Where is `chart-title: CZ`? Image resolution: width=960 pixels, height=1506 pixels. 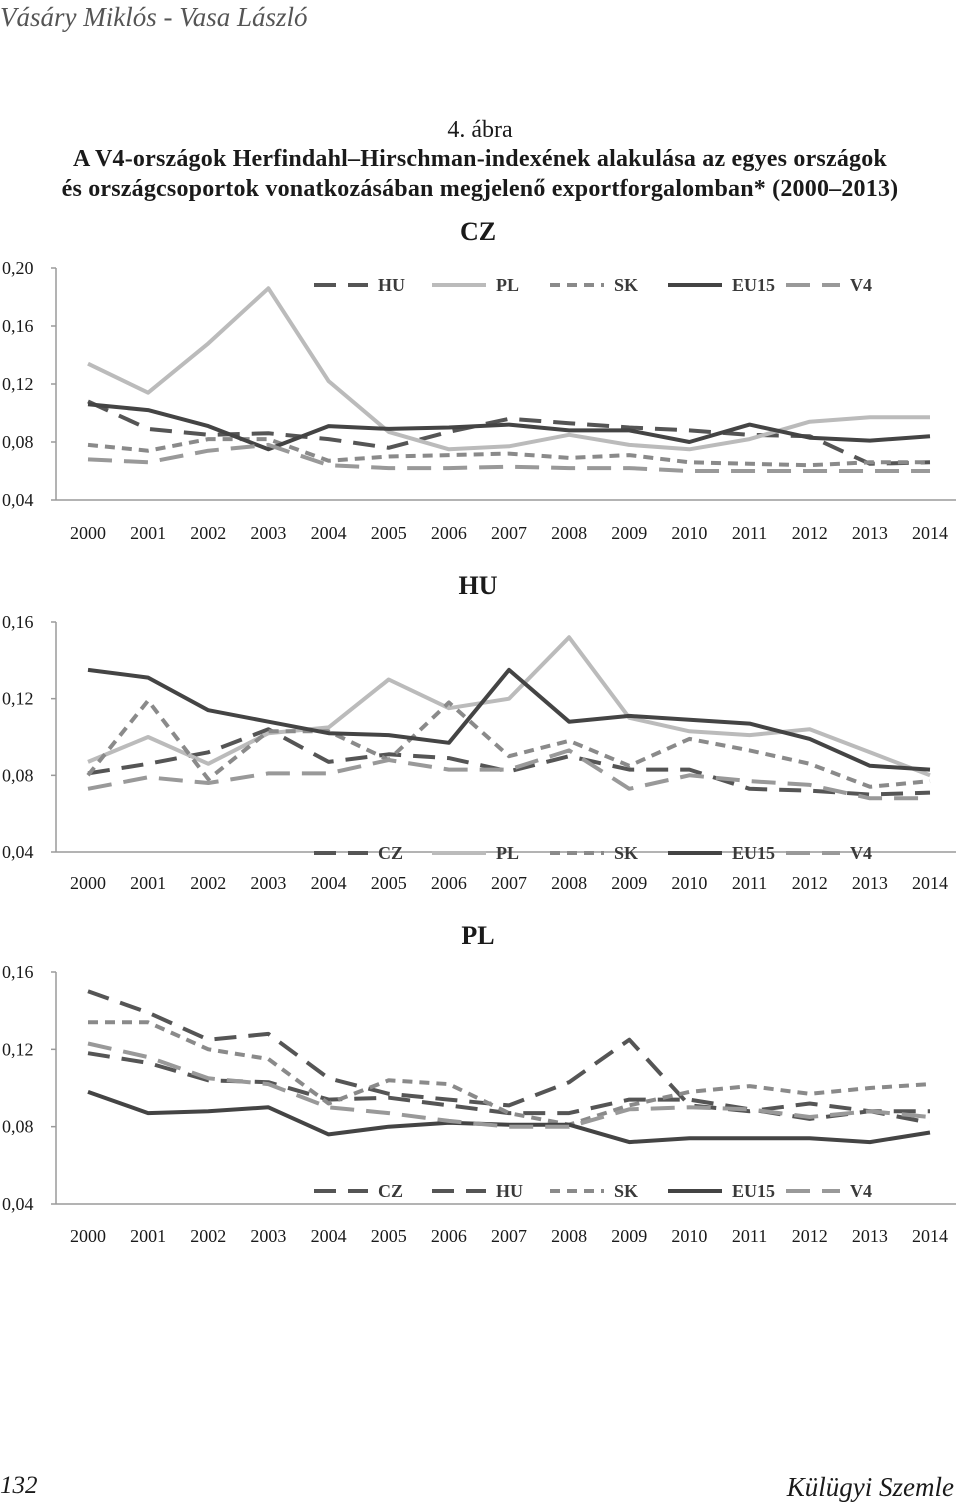
chart-title: CZ is located at coordinates (478, 231).